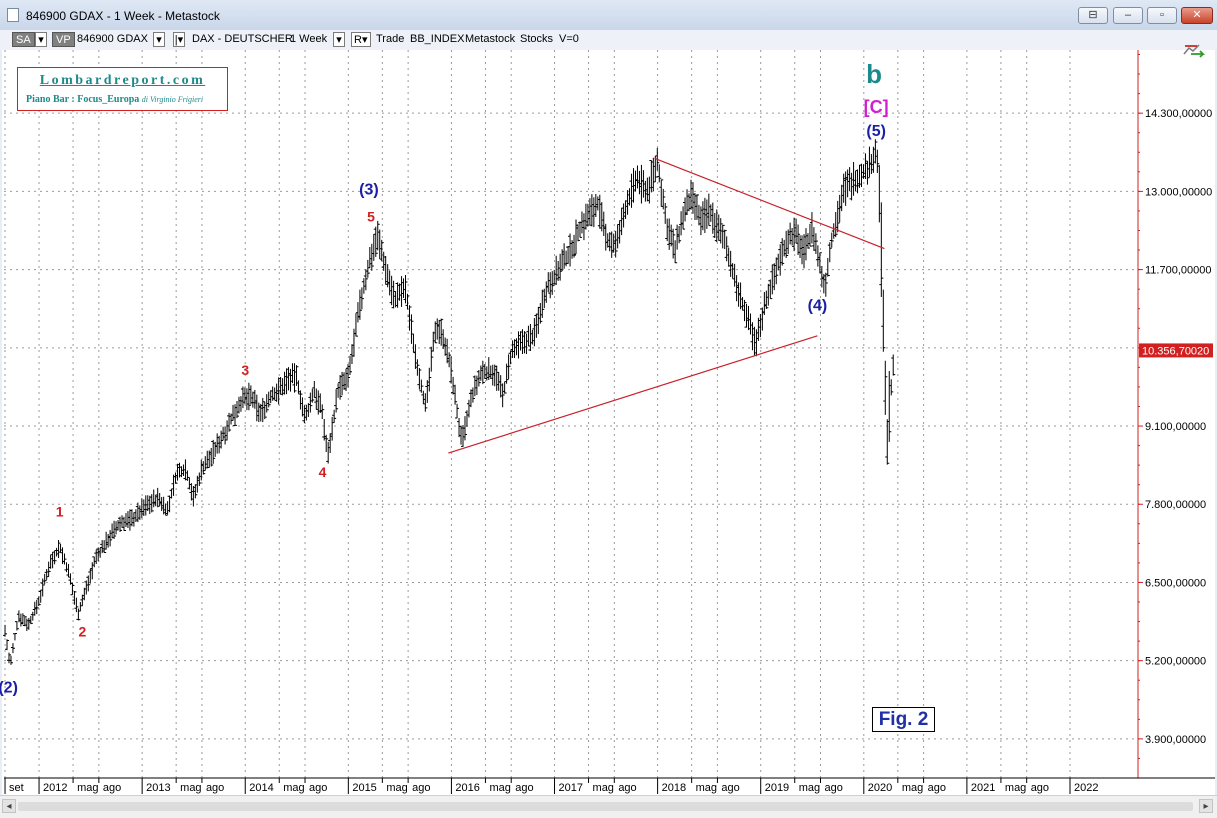 This screenshot has width=1217, height=818. What do you see at coordinates (777, 788) in the screenshot?
I see `x-tick-label: 2019` at bounding box center [777, 788].